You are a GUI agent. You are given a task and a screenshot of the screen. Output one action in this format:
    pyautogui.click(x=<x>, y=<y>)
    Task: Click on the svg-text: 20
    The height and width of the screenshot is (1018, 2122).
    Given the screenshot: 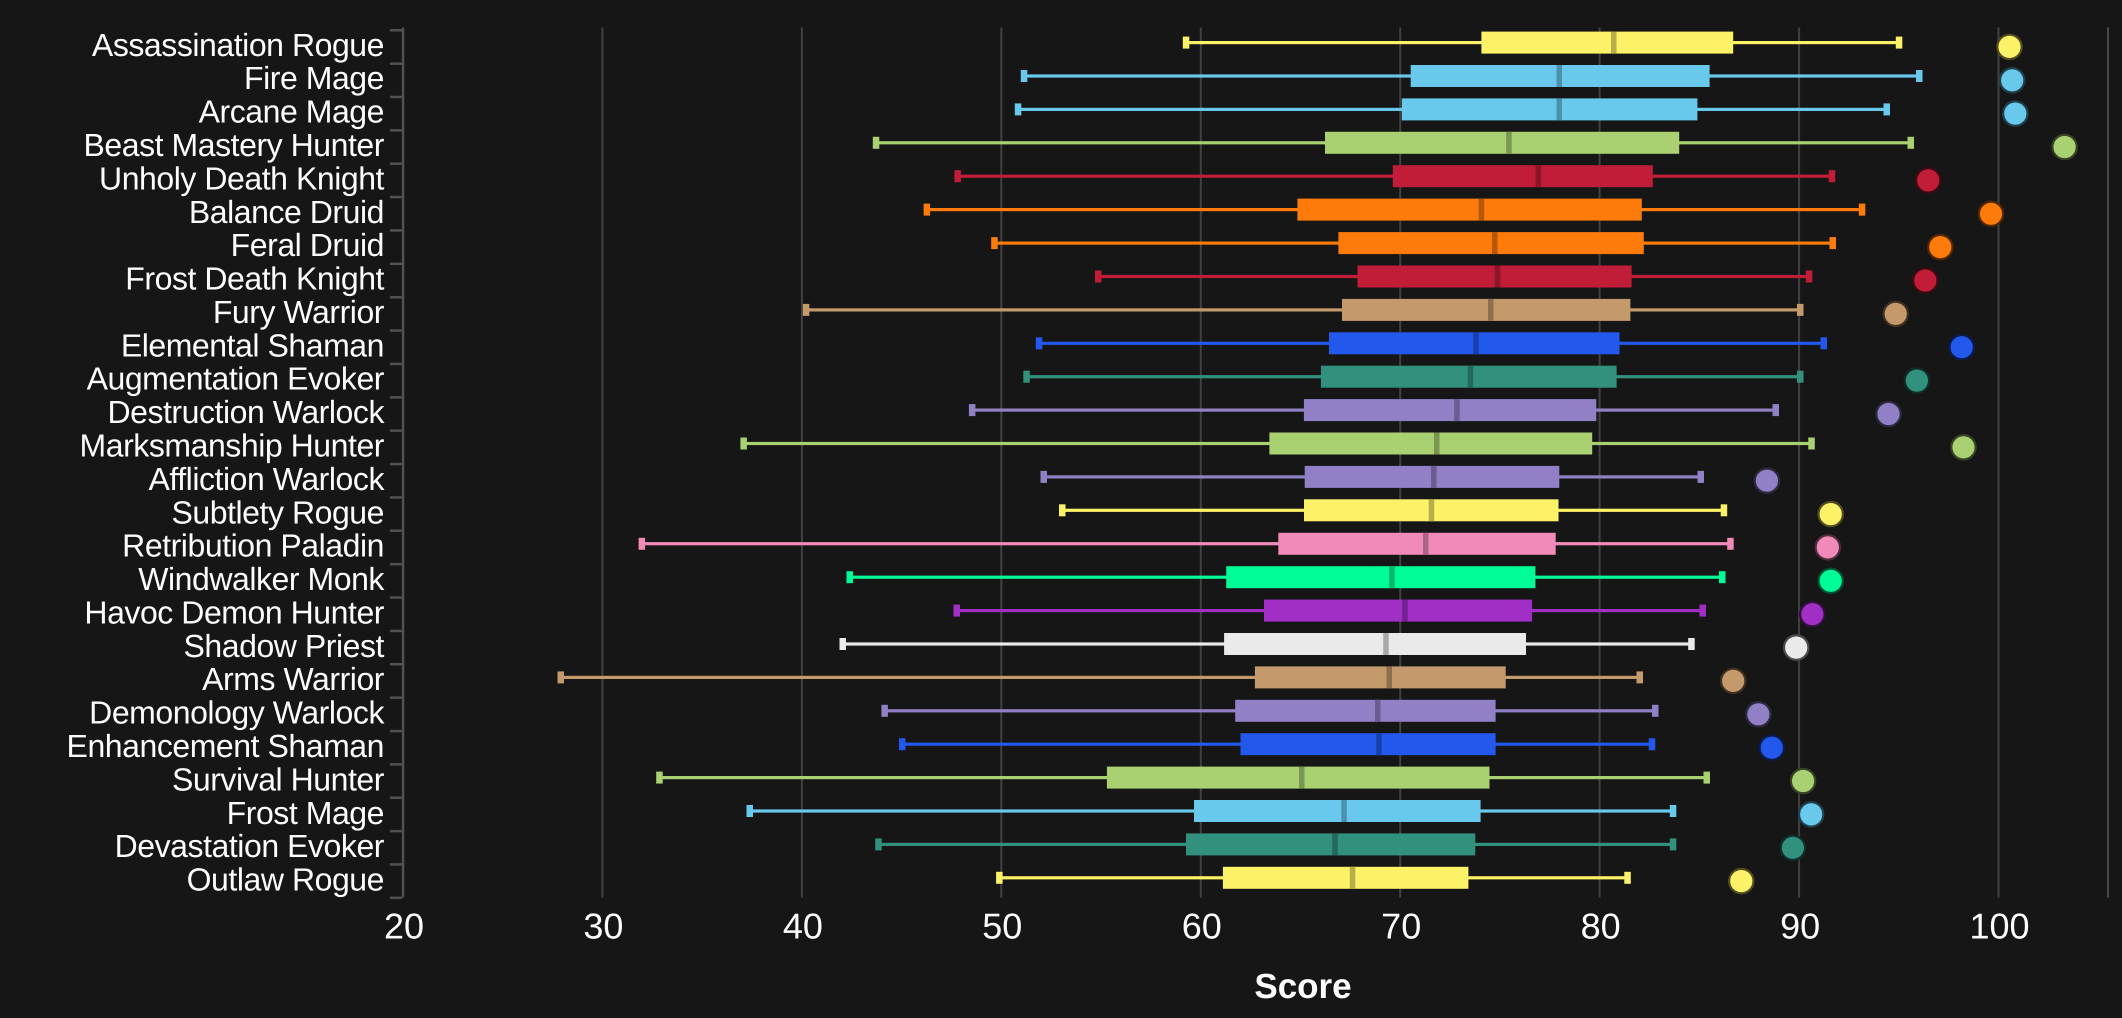 What is the action you would take?
    pyautogui.click(x=404, y=926)
    